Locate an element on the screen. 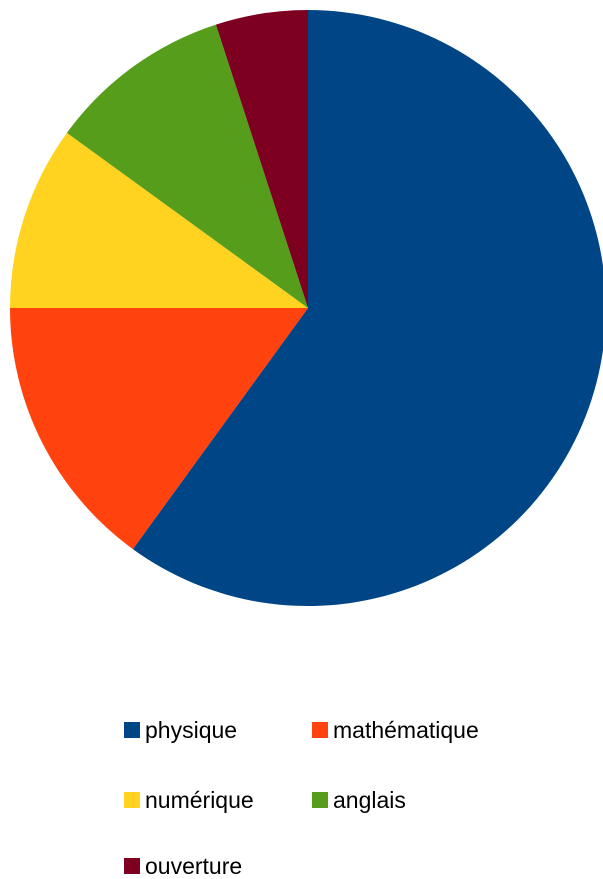 The width and height of the screenshot is (603, 879). pie-slice-mathématique is located at coordinates (159, 429).